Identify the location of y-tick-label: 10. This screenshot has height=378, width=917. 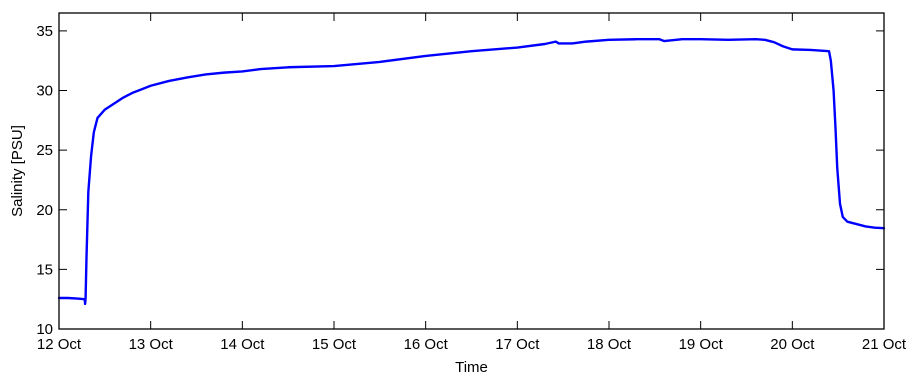
(44, 329).